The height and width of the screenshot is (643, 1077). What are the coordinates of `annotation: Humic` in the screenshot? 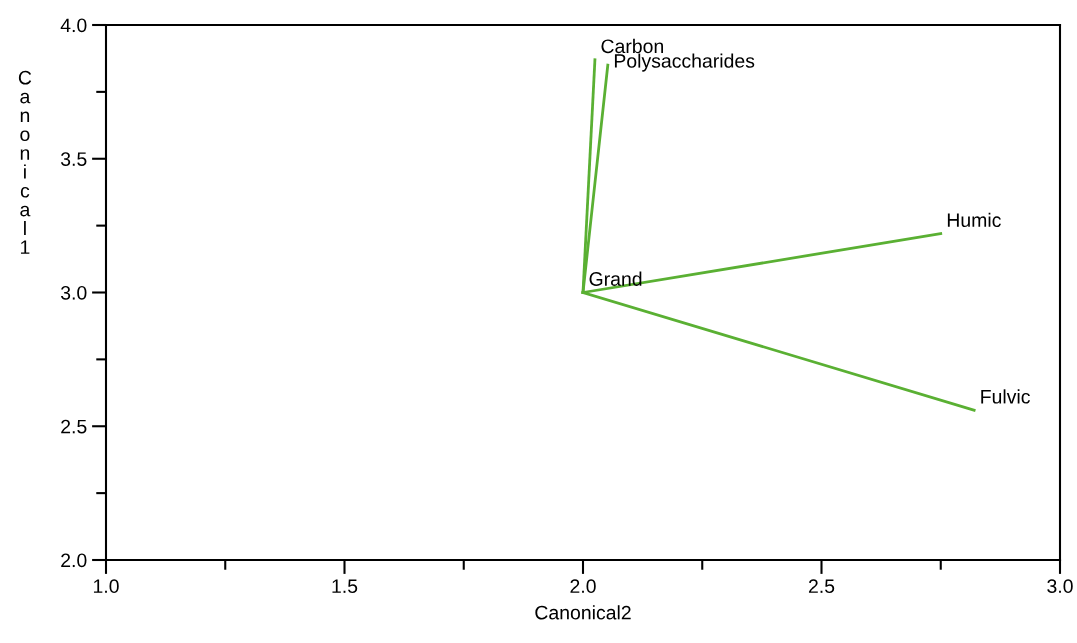 It's located at (974, 220).